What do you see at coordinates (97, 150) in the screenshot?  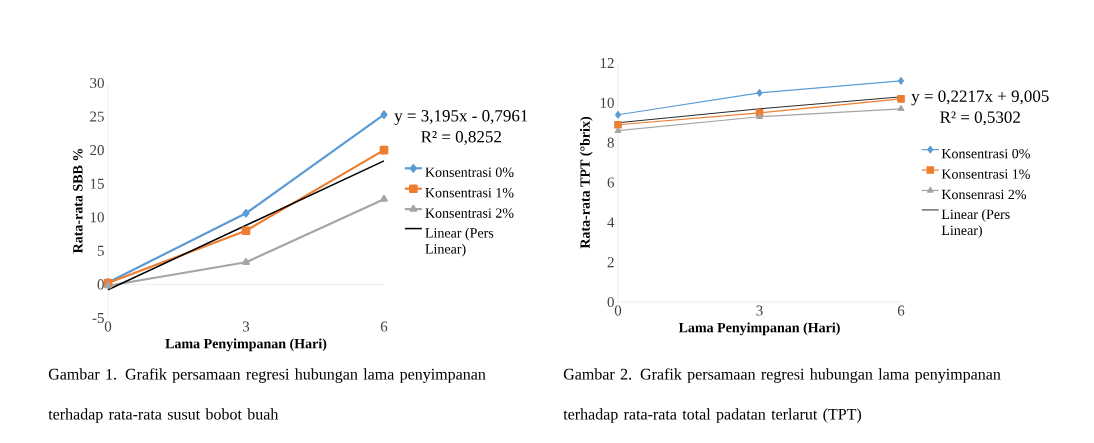 I see `y-tick-label: 20` at bounding box center [97, 150].